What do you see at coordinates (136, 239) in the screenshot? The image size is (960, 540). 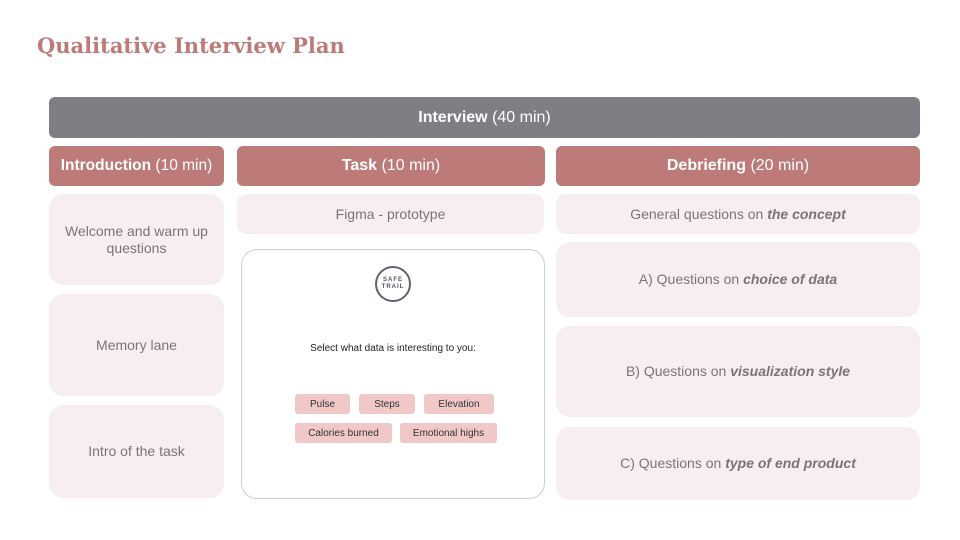 I see `intro-card-welcome: Welcome and warm up questions` at bounding box center [136, 239].